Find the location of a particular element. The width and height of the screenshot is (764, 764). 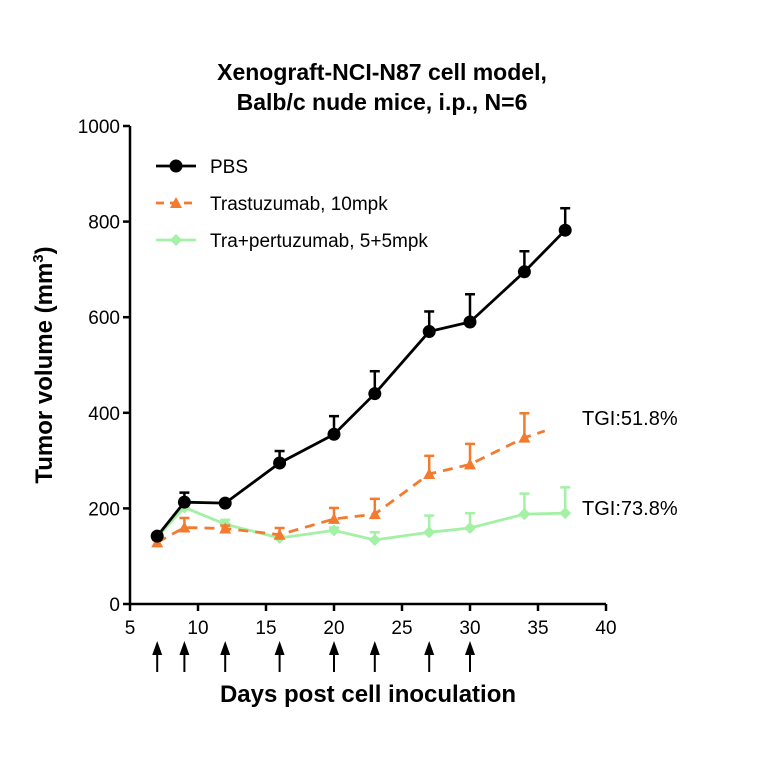

y-axis-label-close: ) is located at coordinates (44, 250).